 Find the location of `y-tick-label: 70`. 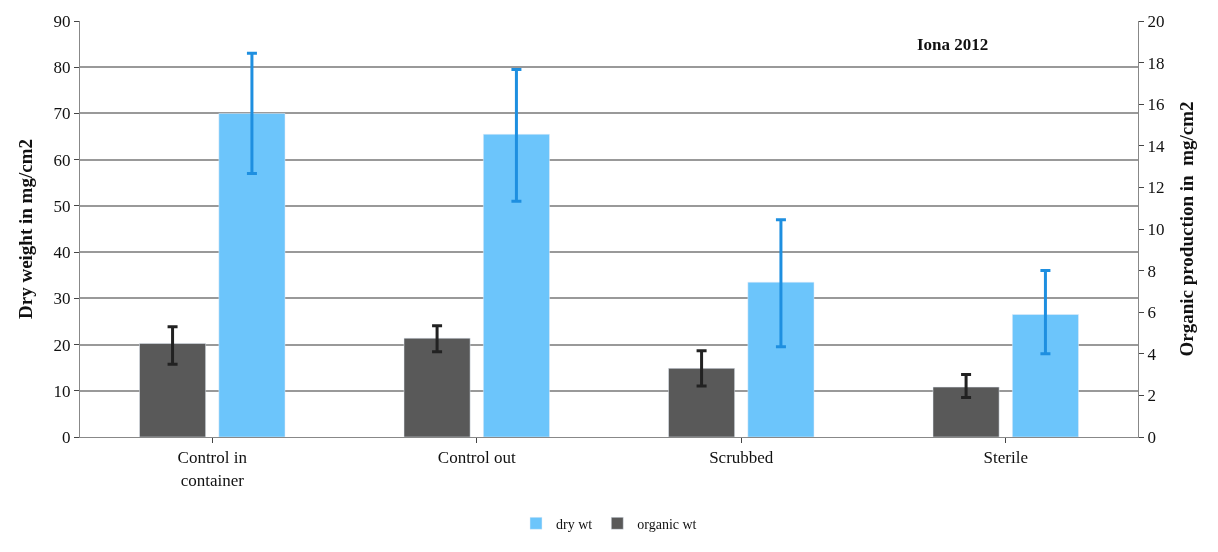

y-tick-label: 70 is located at coordinates (62, 114).